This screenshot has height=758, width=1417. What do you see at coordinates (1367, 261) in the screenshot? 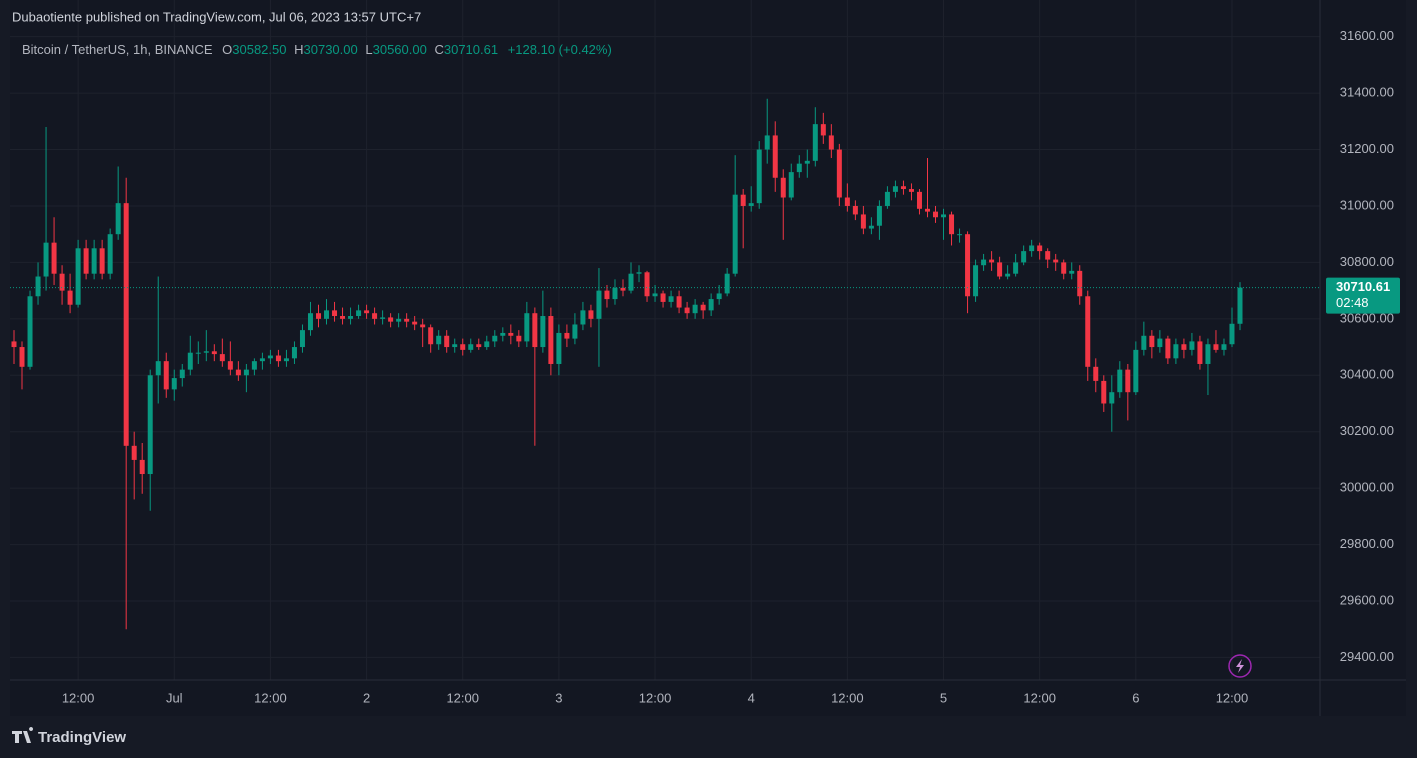
I see `y-tick-label: 30800.00` at bounding box center [1367, 261].